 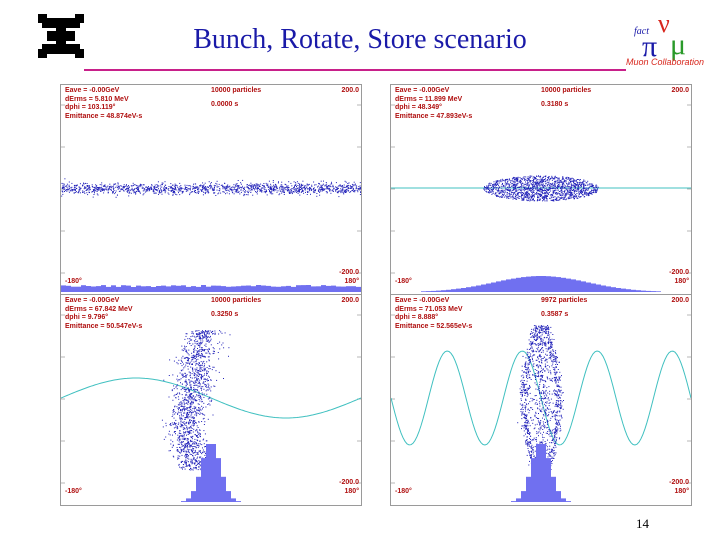 I want to click on svg-text: π, so click(x=649, y=46).